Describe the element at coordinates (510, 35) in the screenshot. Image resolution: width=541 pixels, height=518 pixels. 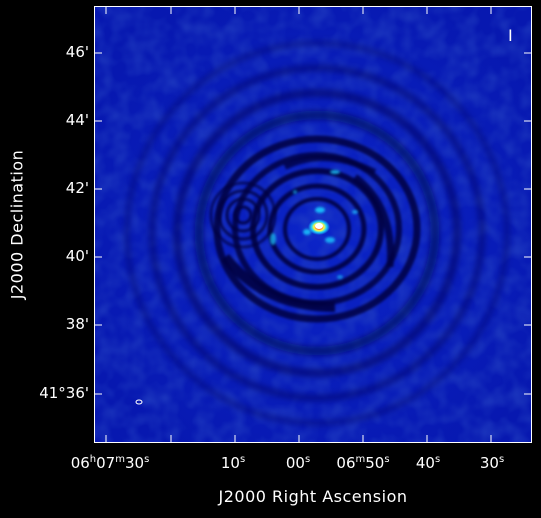
I see `wedge-marker: I` at that location.